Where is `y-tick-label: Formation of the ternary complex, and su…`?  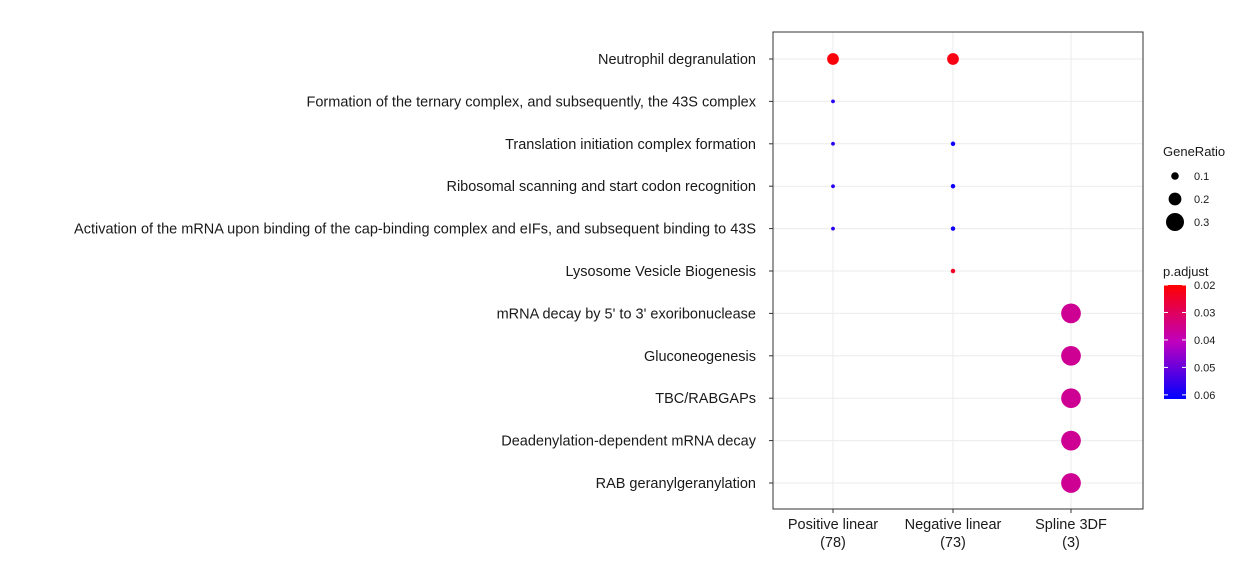 y-tick-label: Formation of the ternary complex, and su… is located at coordinates (532, 102).